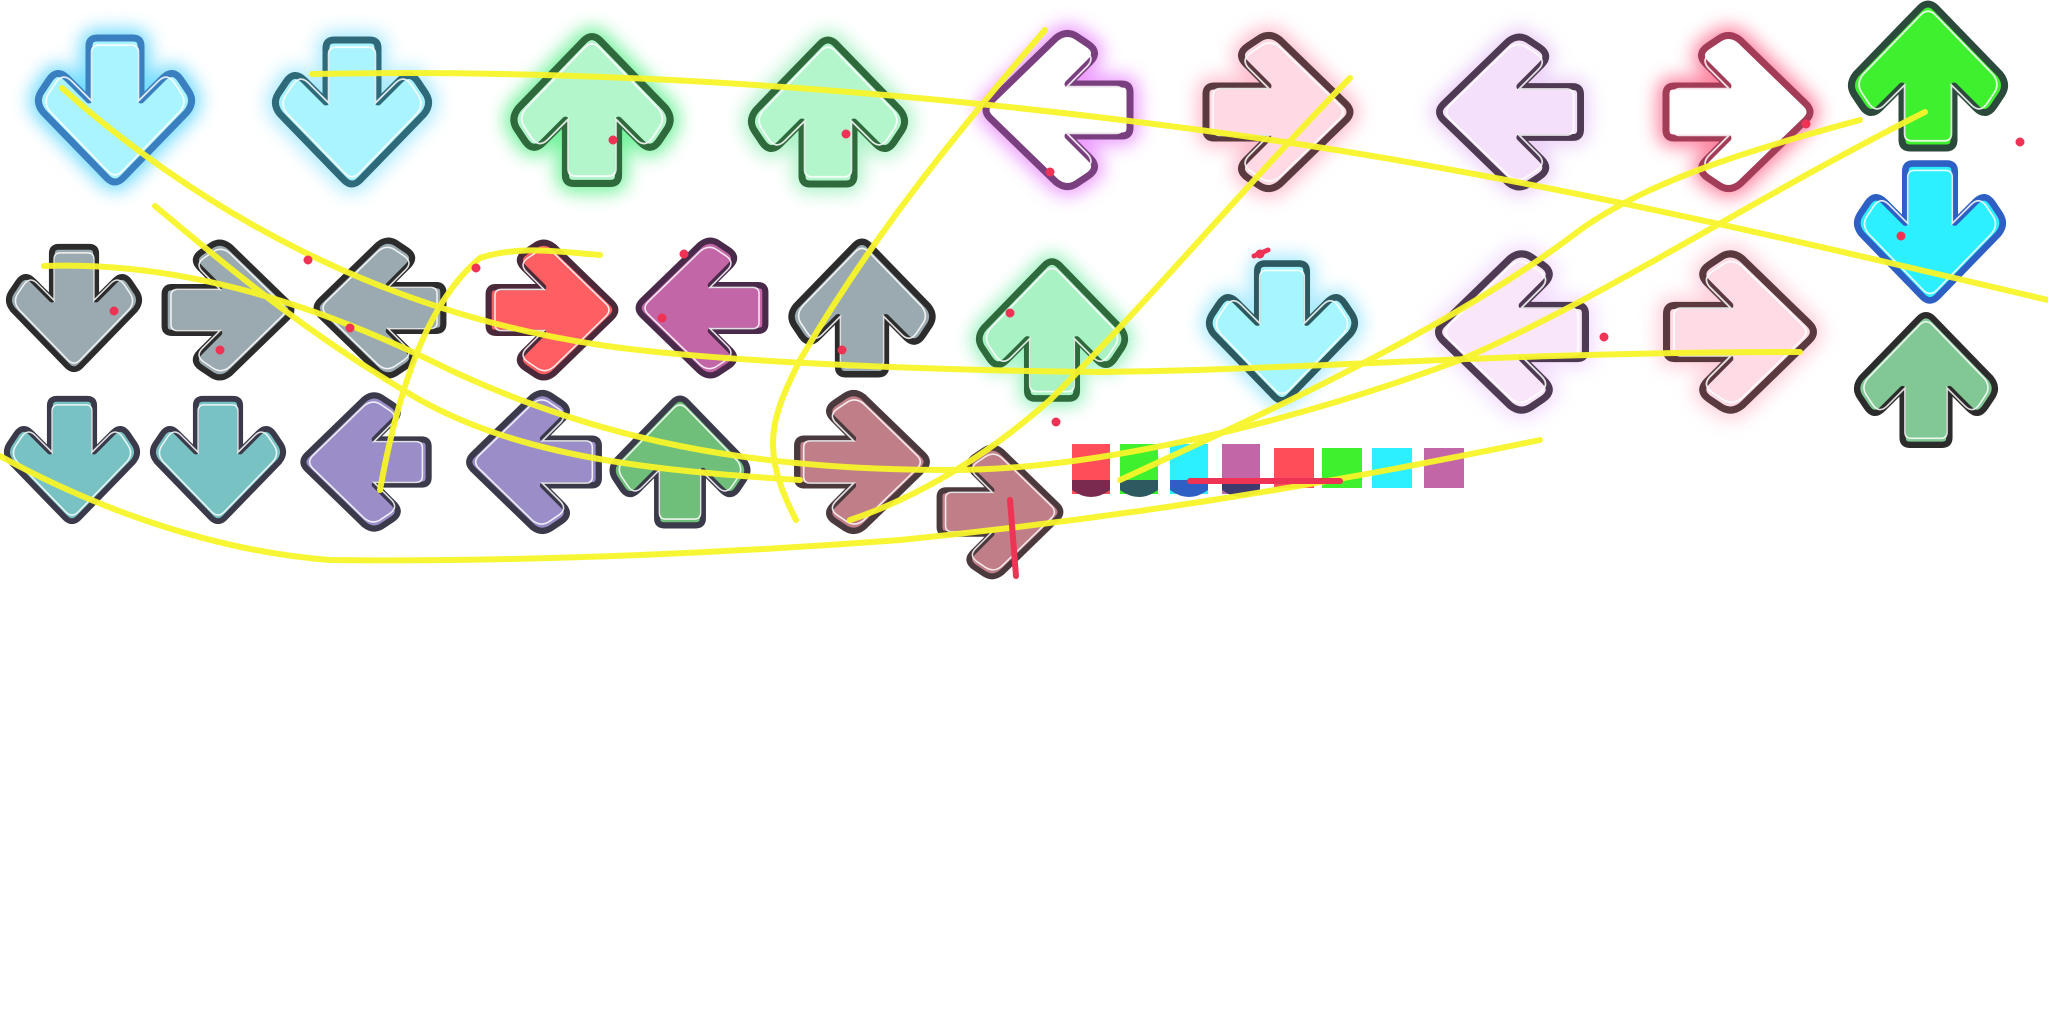 The width and height of the screenshot is (2048, 1024). What do you see at coordinates (1189, 470) in the screenshot?
I see `hold-tail-cyan` at bounding box center [1189, 470].